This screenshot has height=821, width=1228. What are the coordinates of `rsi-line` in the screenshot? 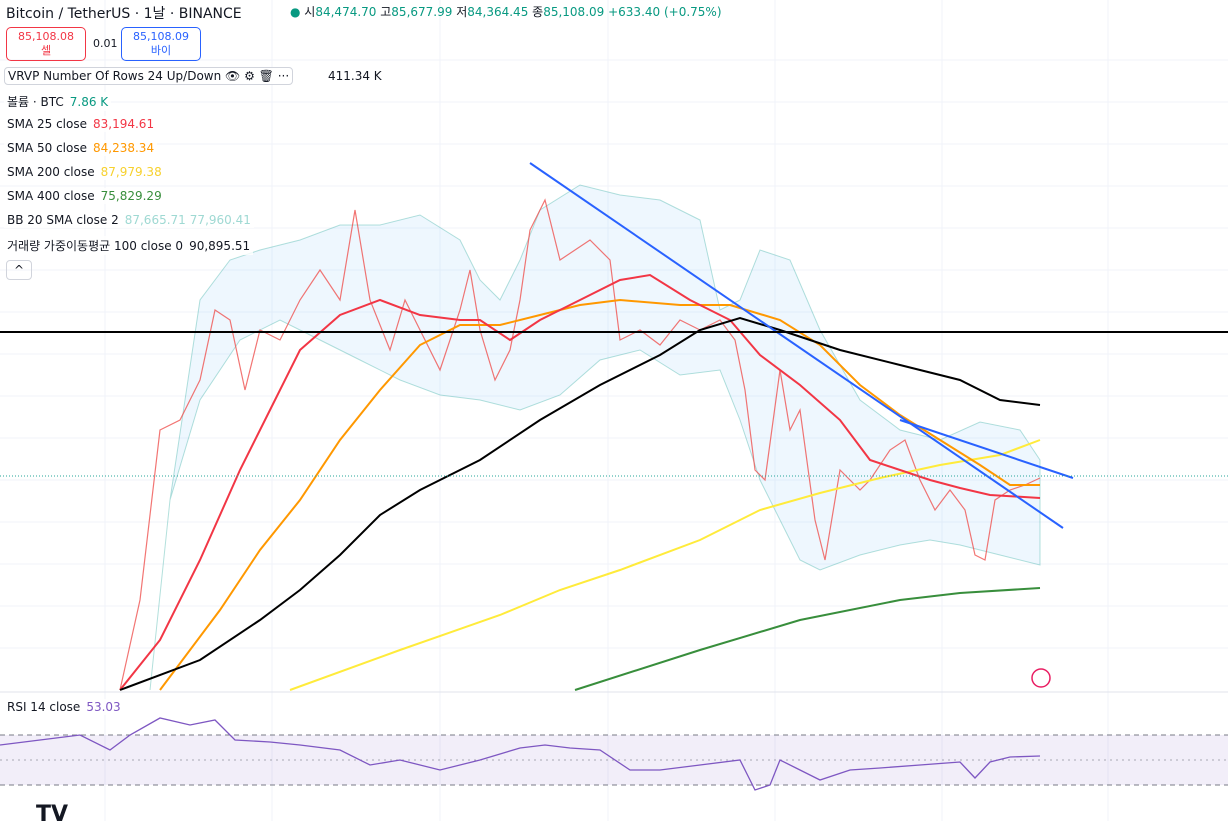 It's located at (520, 754).